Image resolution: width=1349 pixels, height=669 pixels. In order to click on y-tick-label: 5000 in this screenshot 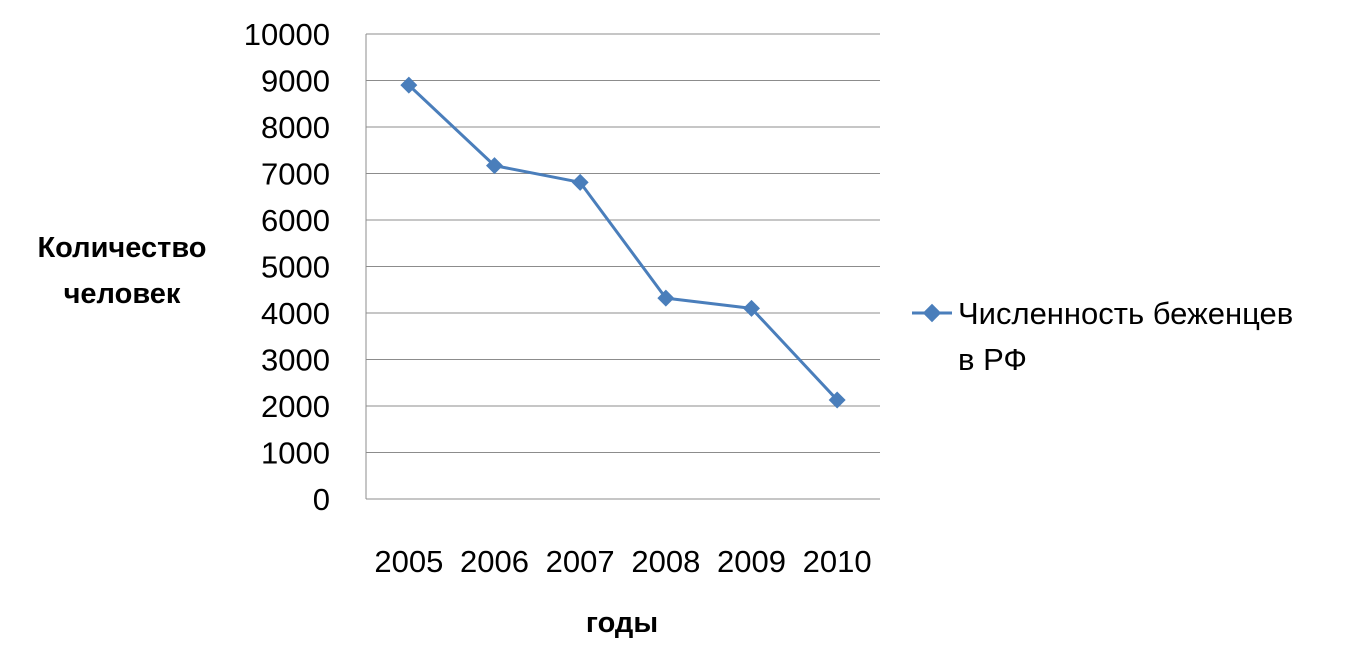, I will do `click(295, 267)`.